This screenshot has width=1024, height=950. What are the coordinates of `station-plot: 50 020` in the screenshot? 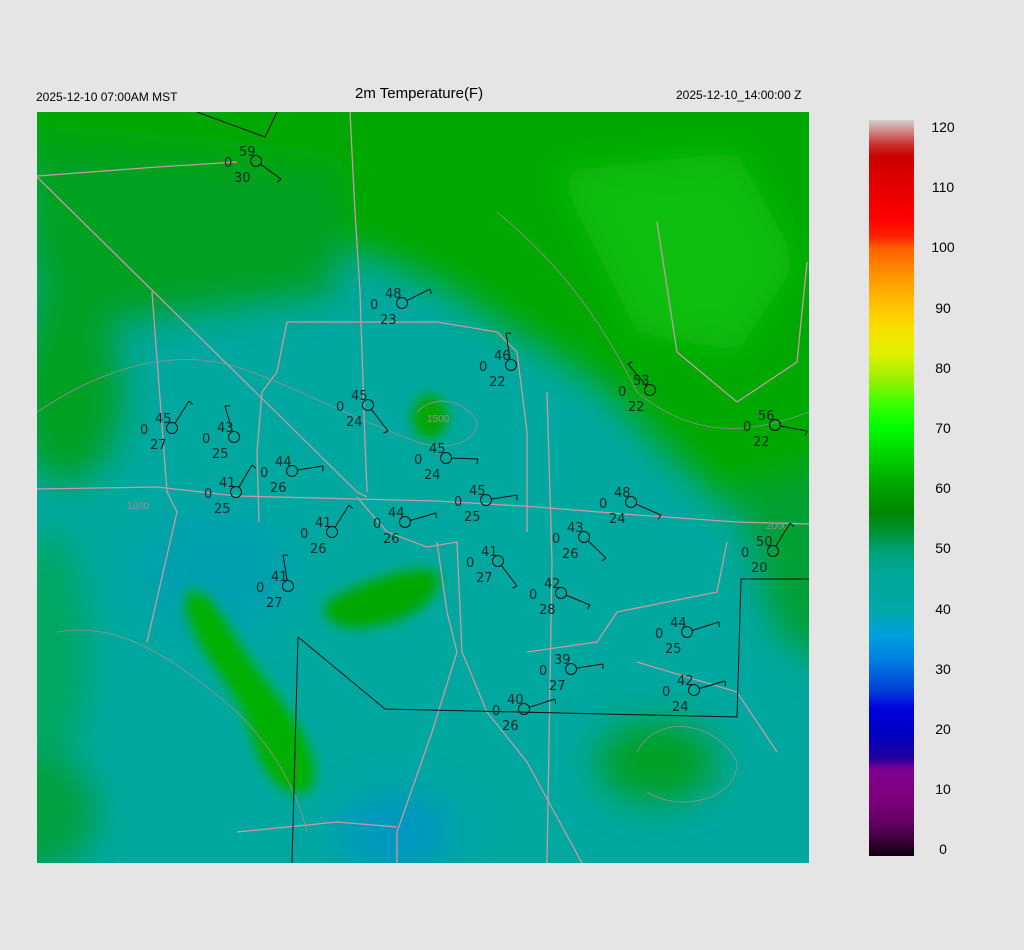 It's located at (768, 549).